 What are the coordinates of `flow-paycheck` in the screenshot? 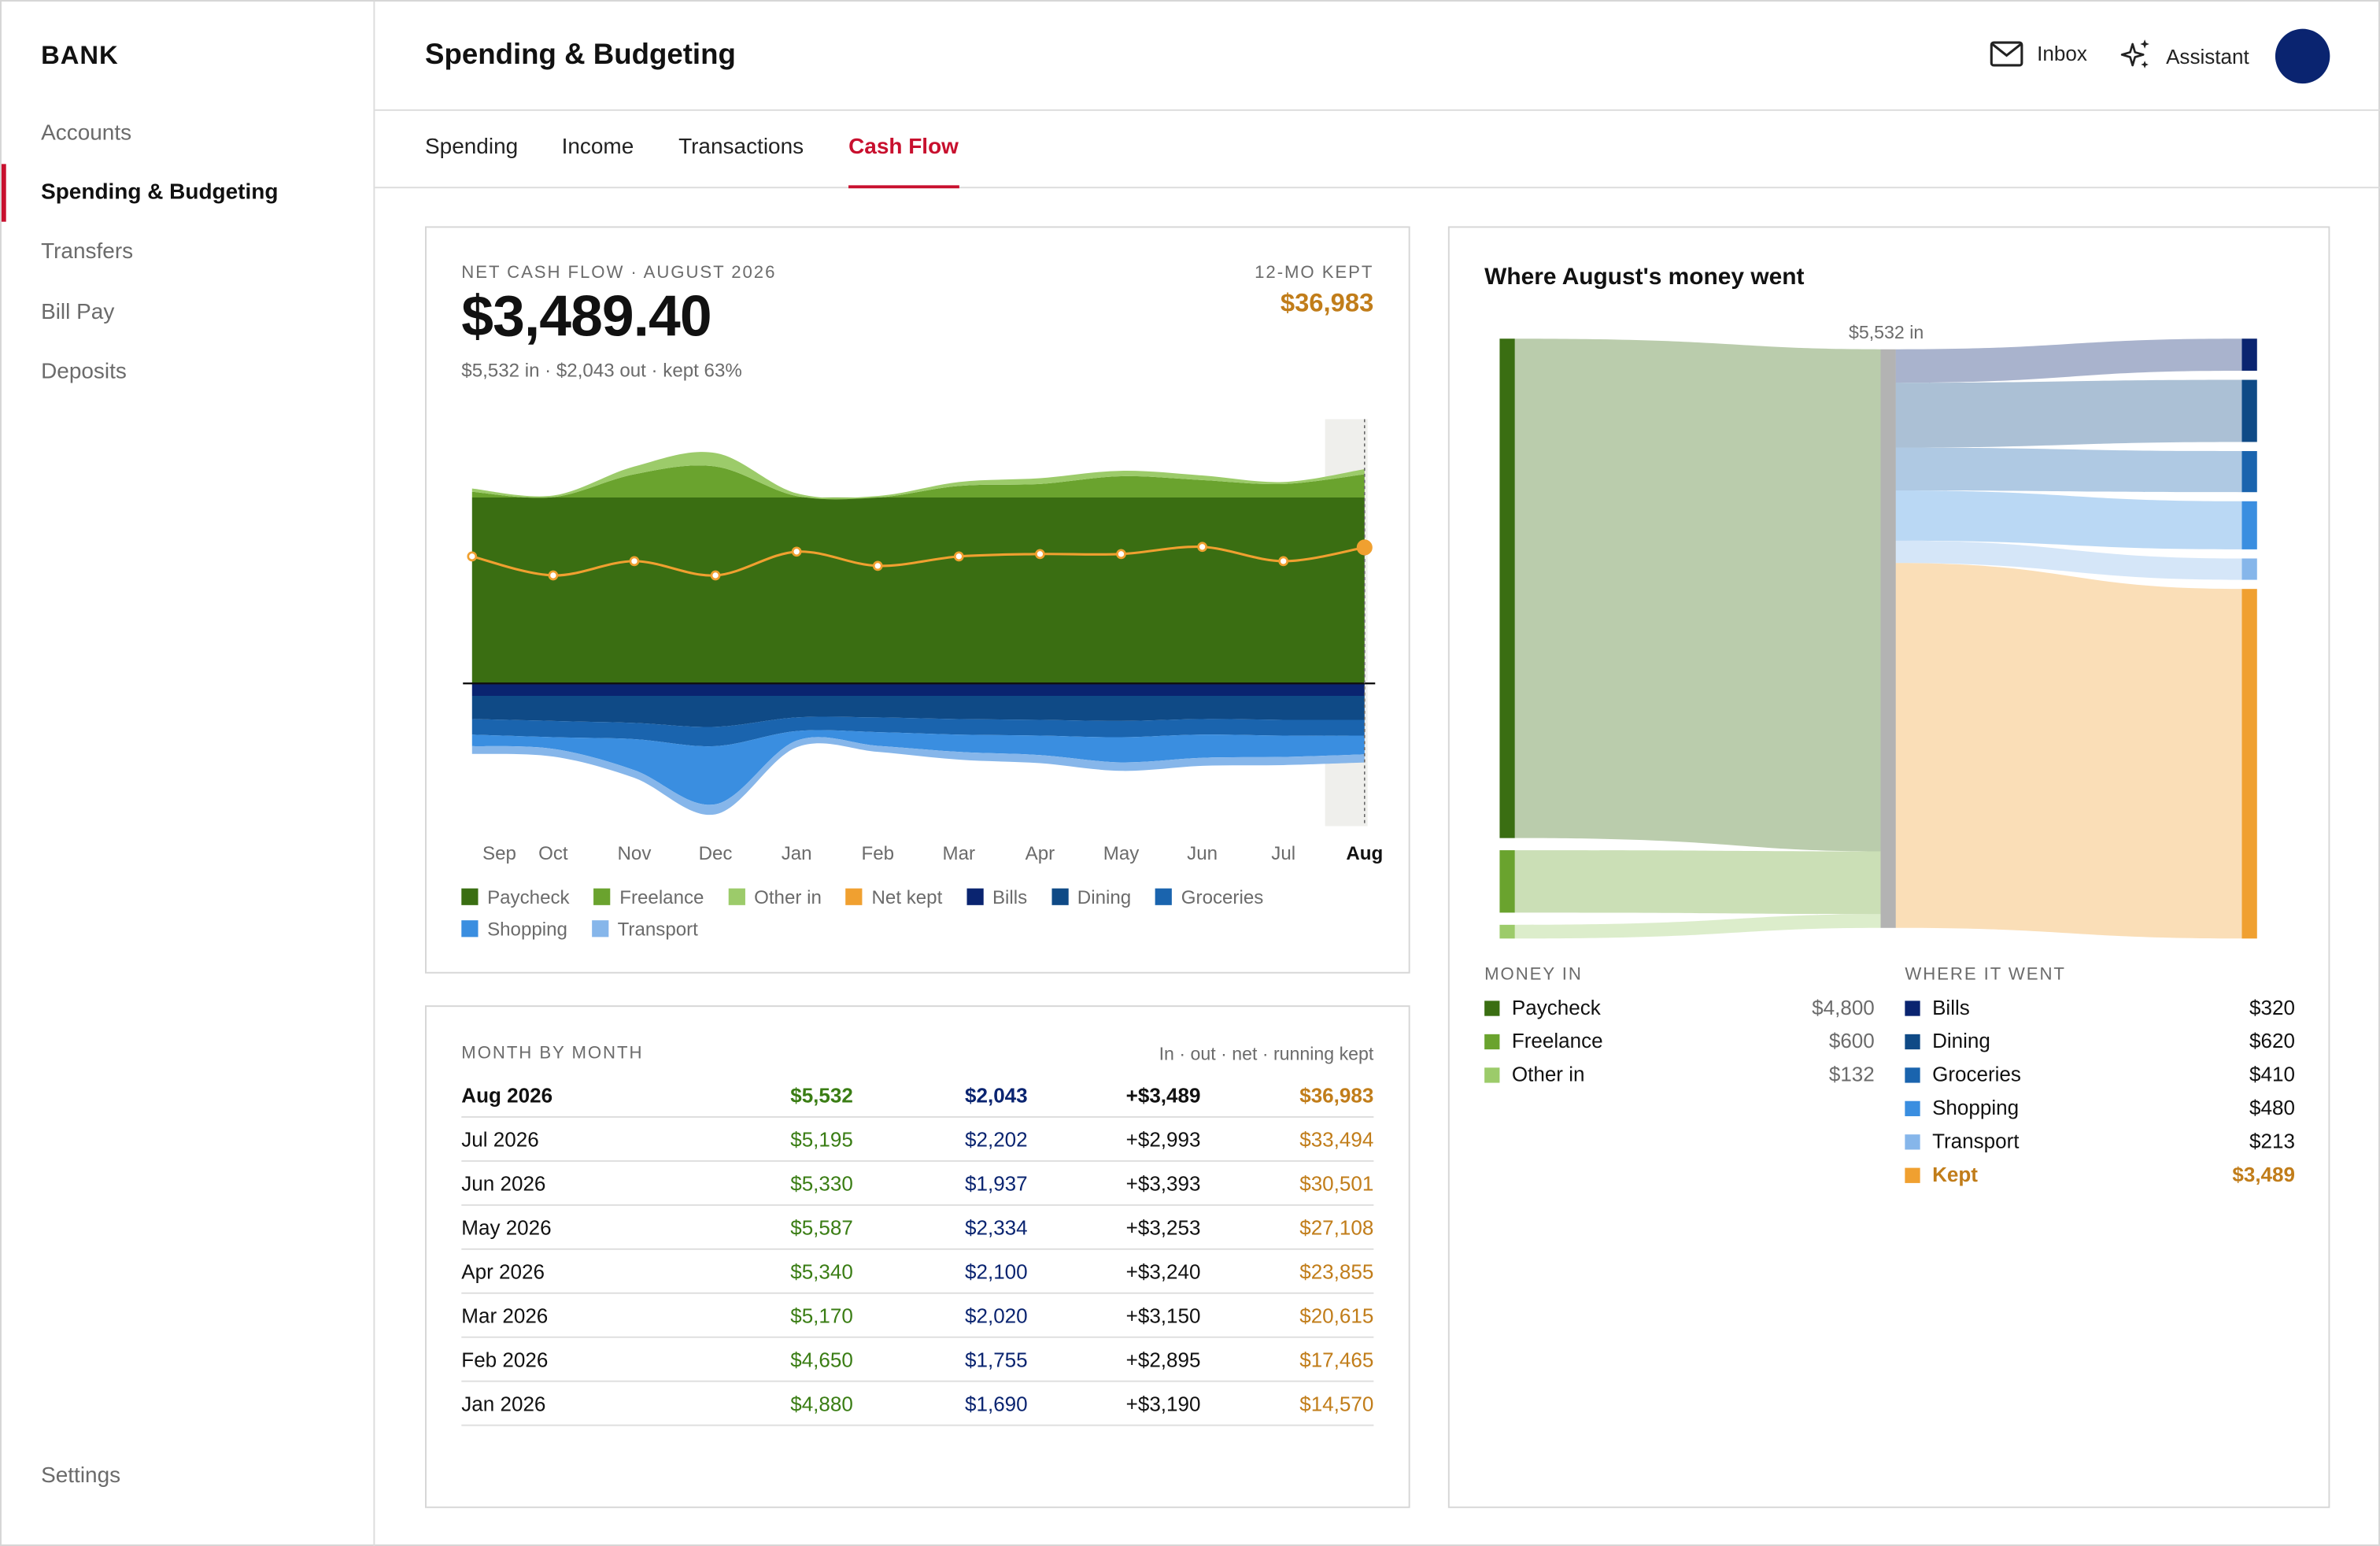 It's located at (1697, 595).